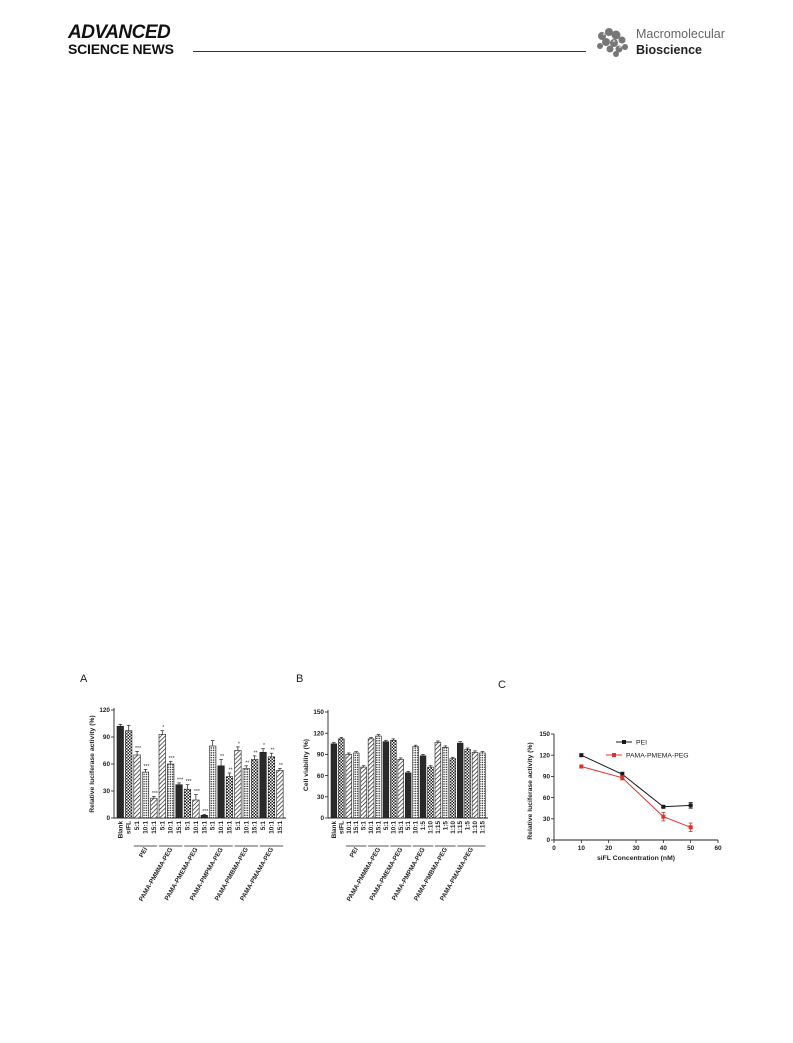 This screenshot has width=793, height=1043. Describe the element at coordinates (299, 679) in the screenshot. I see `panel-label: B` at that location.